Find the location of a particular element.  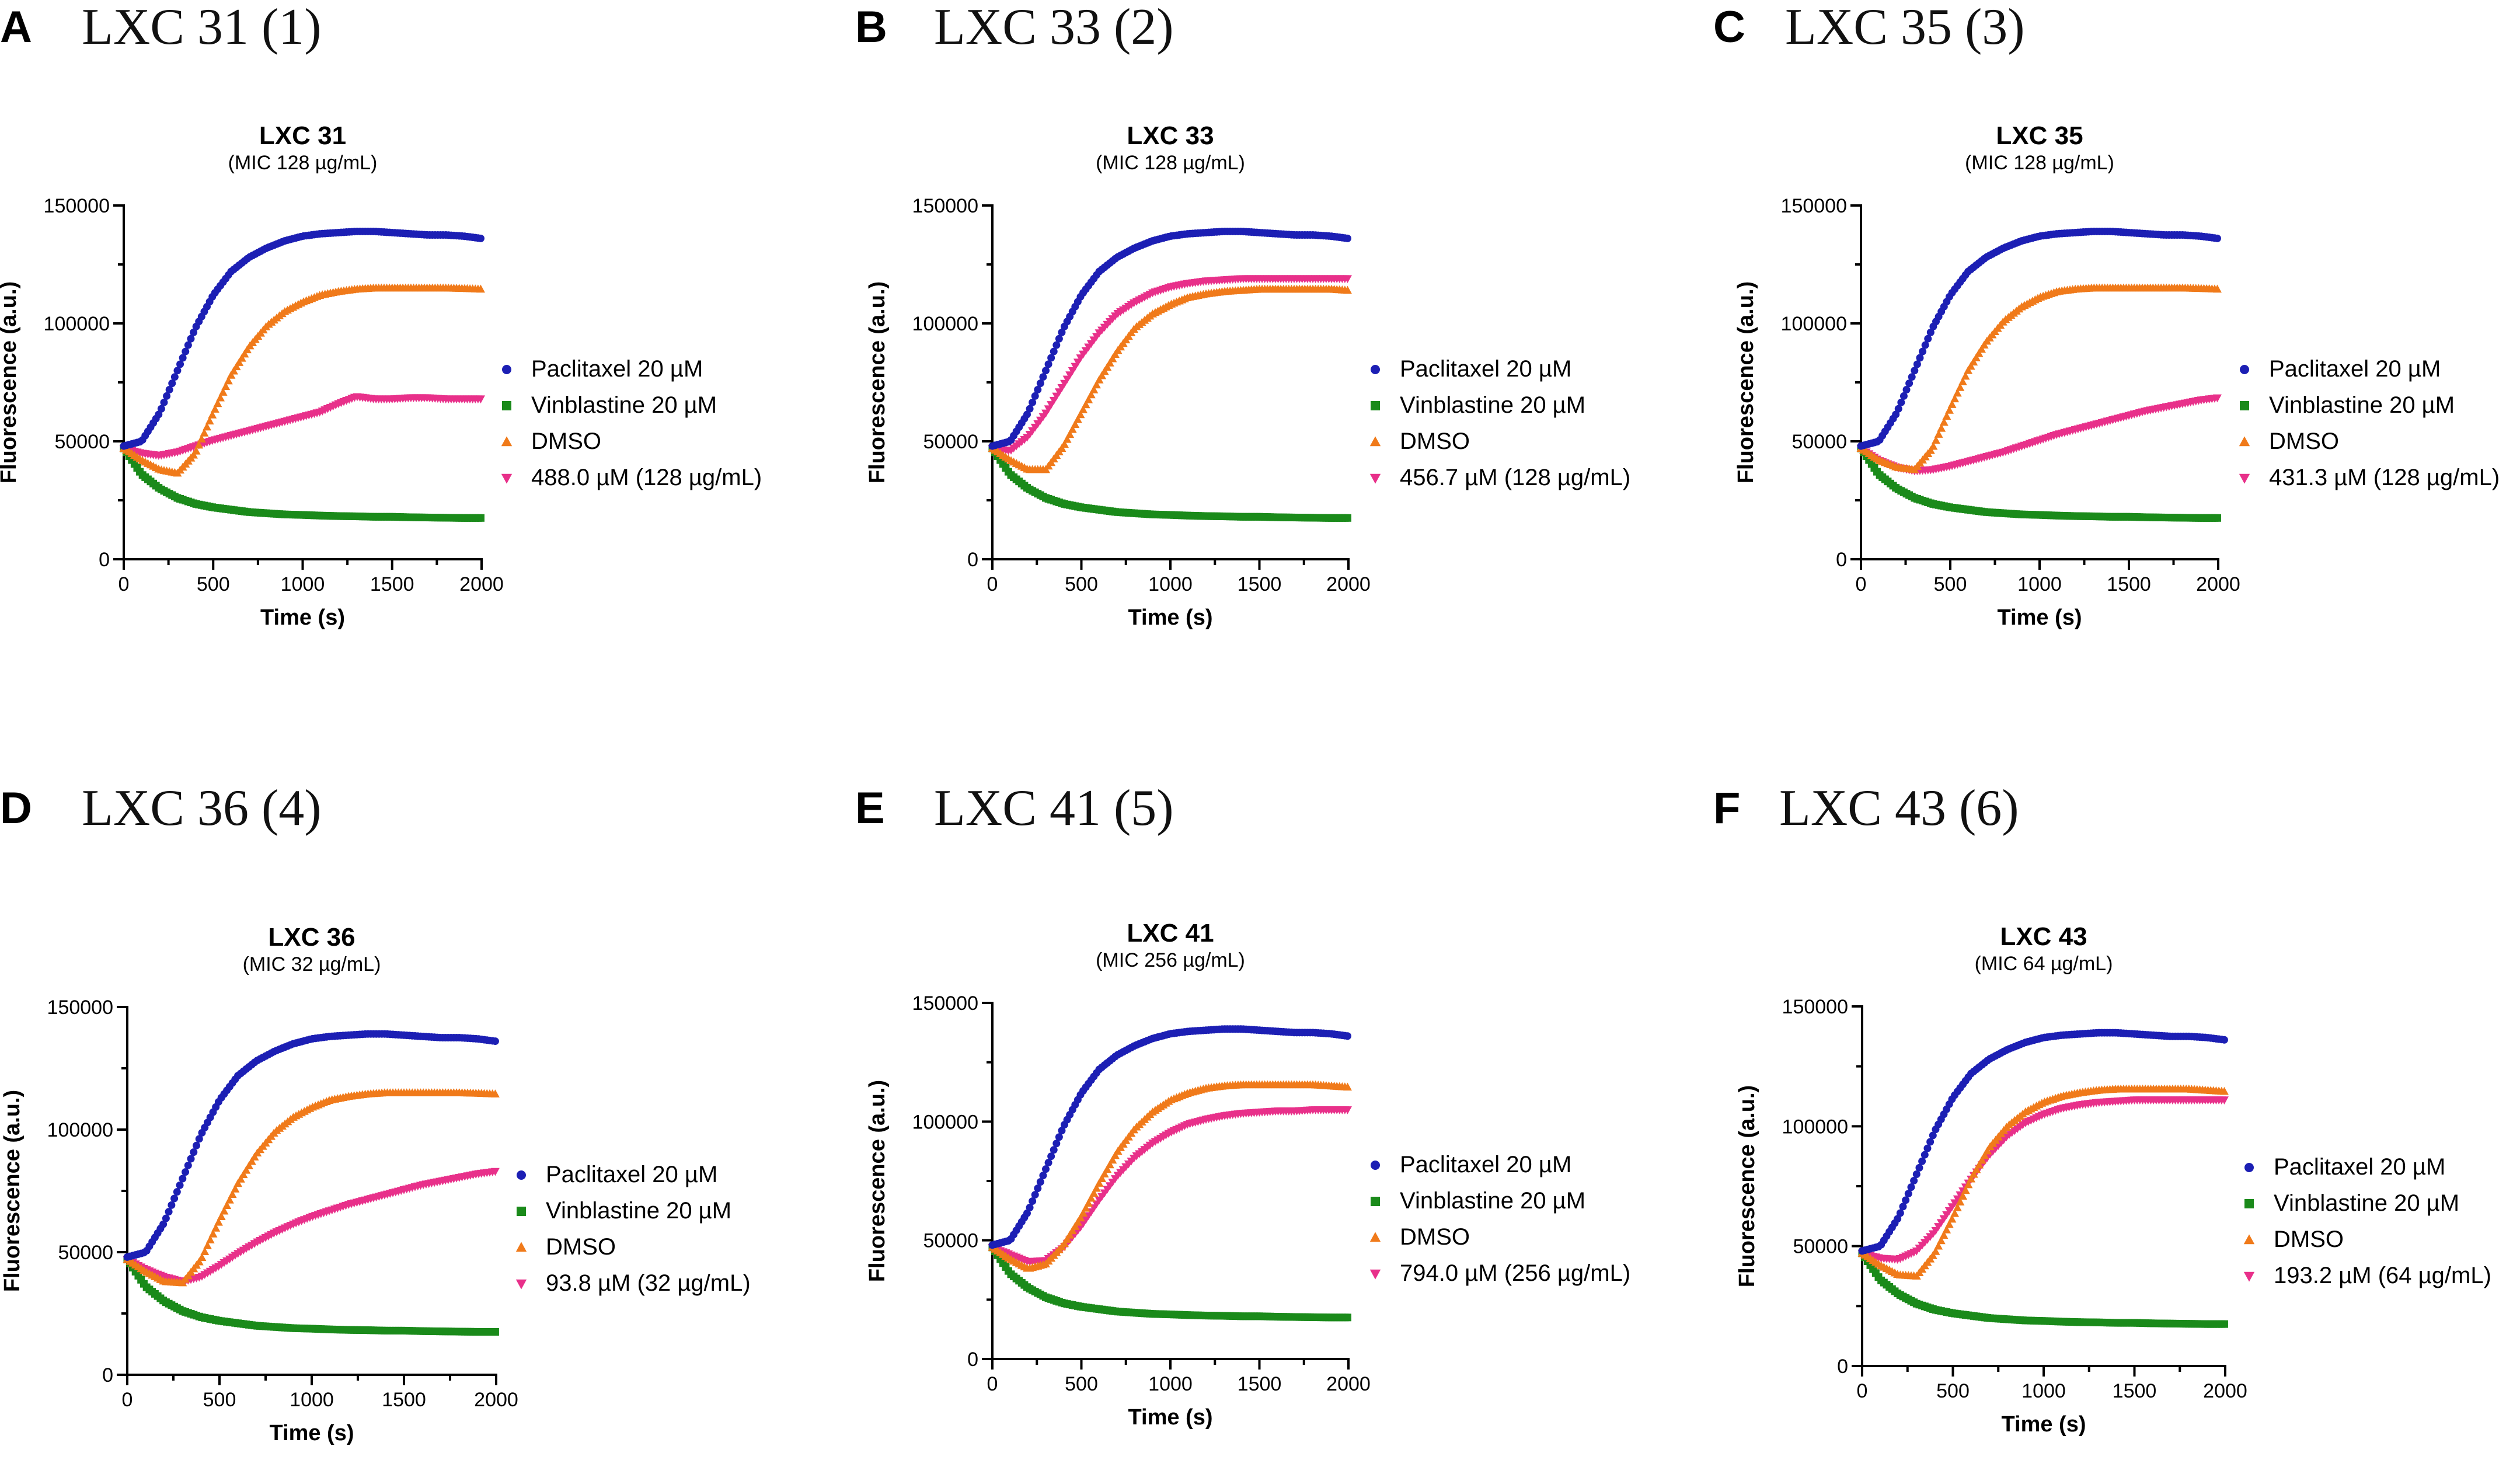

panel-letter-a: A is located at coordinates (16, 27).